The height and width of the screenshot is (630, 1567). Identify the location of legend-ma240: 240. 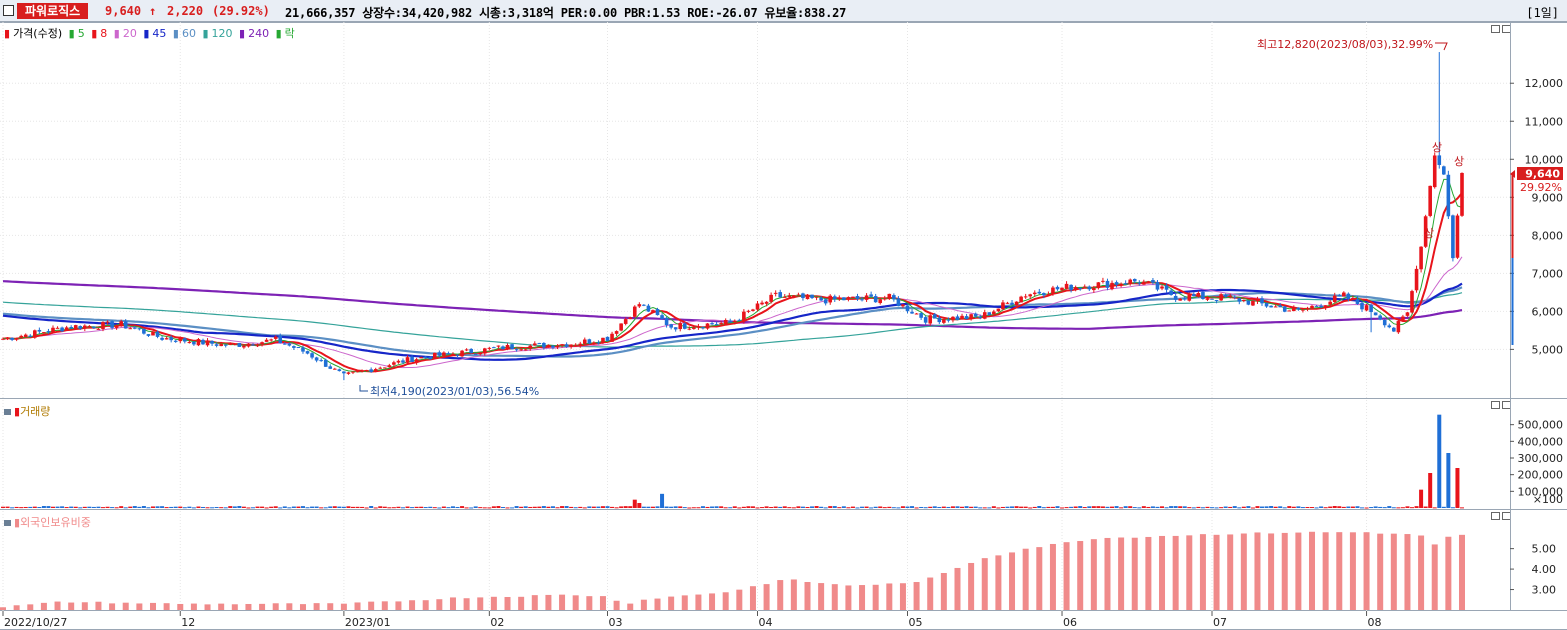
(259, 33).